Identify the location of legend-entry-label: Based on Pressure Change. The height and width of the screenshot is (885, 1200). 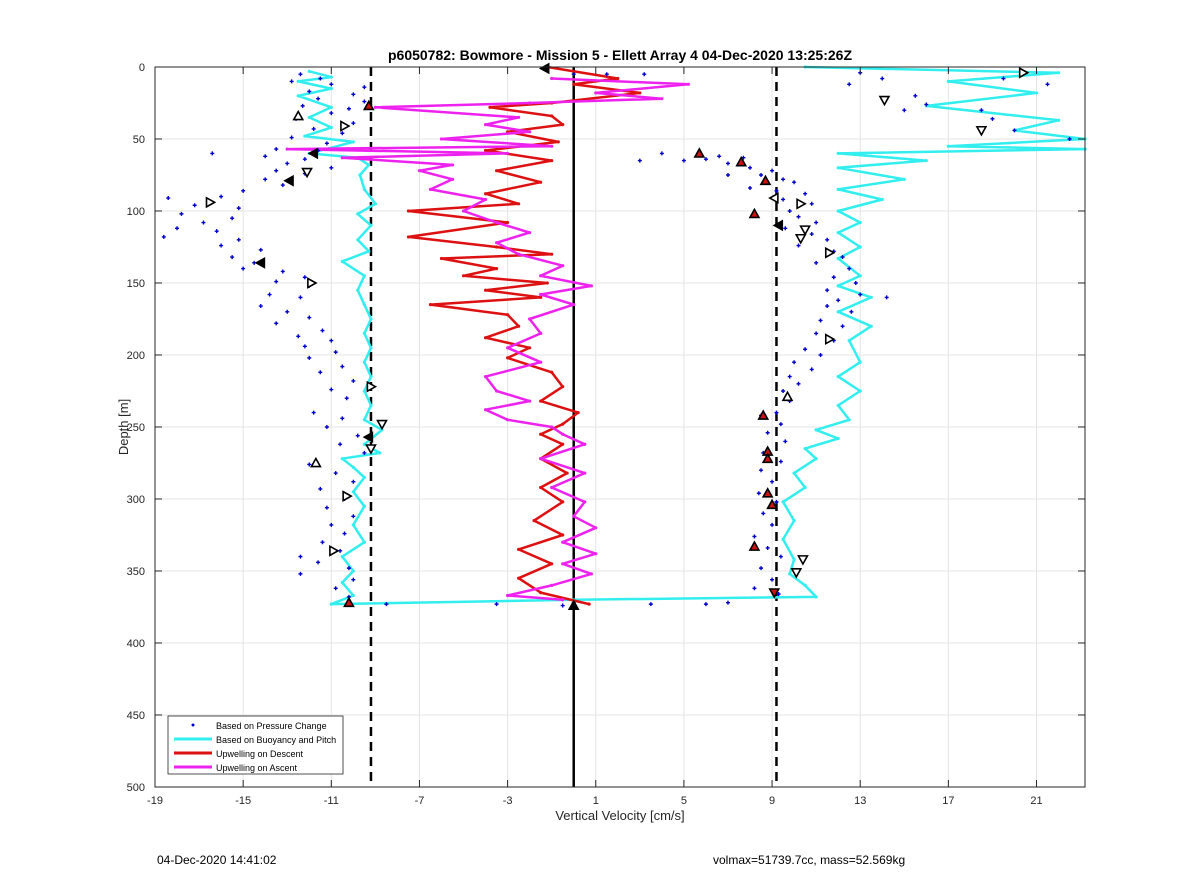
(271, 726).